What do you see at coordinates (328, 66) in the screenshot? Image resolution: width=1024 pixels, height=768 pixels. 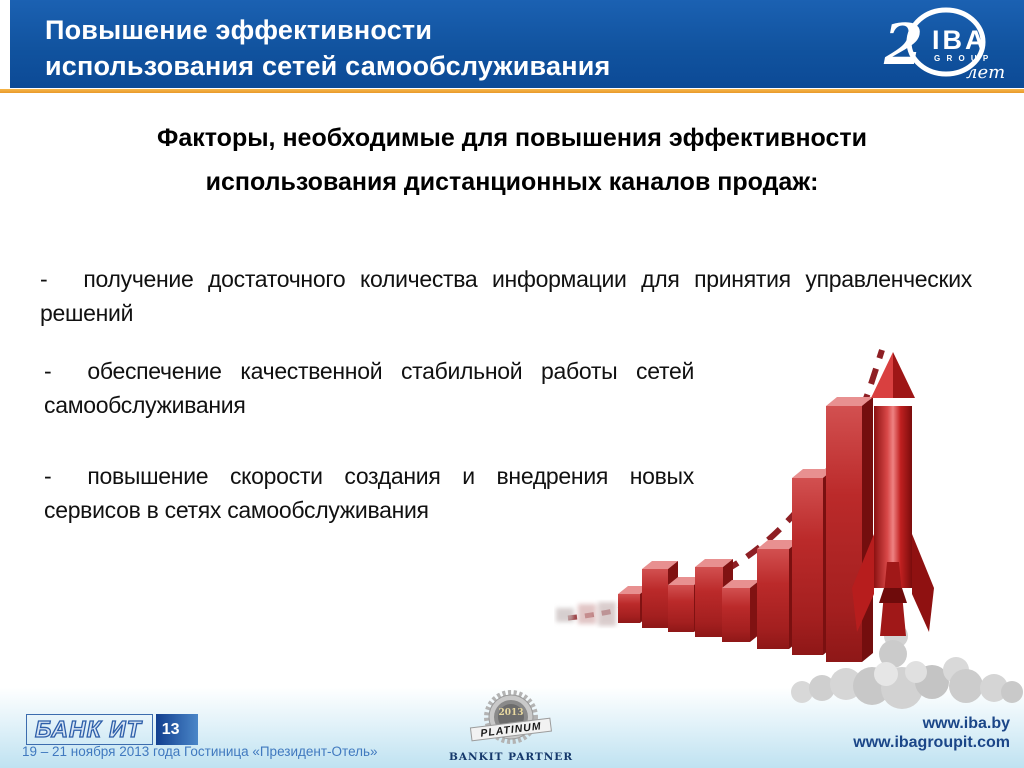 I see `slide-title-line2: использования сетей самообслуживания` at bounding box center [328, 66].